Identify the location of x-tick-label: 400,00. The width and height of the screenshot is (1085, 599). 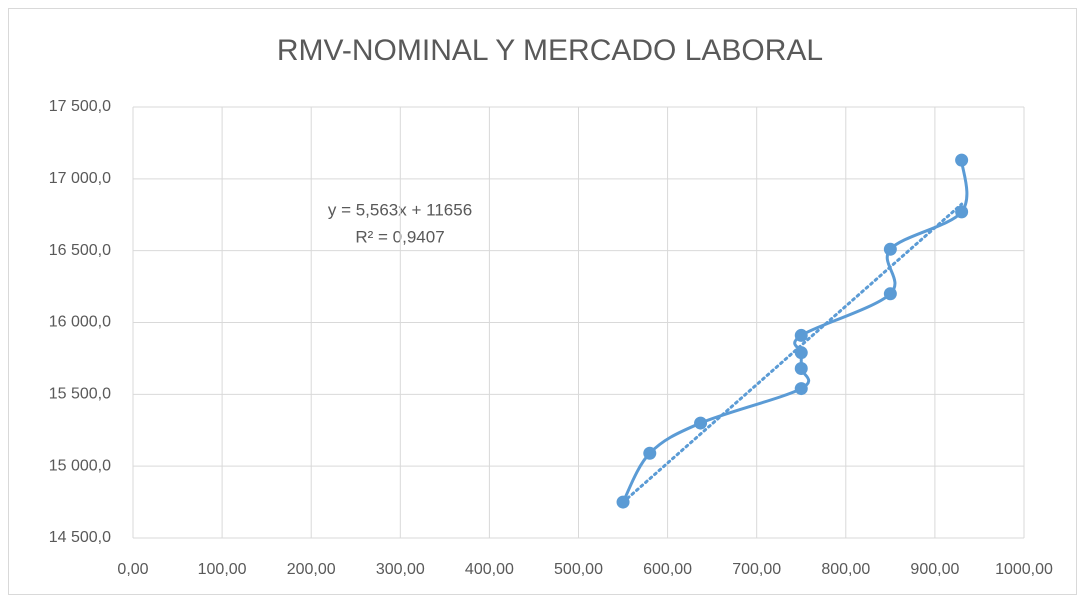
(489, 569).